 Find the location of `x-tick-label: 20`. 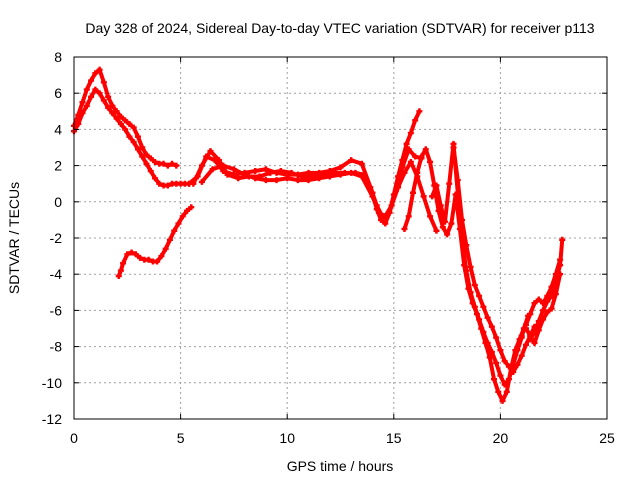

x-tick-label: 20 is located at coordinates (501, 438).